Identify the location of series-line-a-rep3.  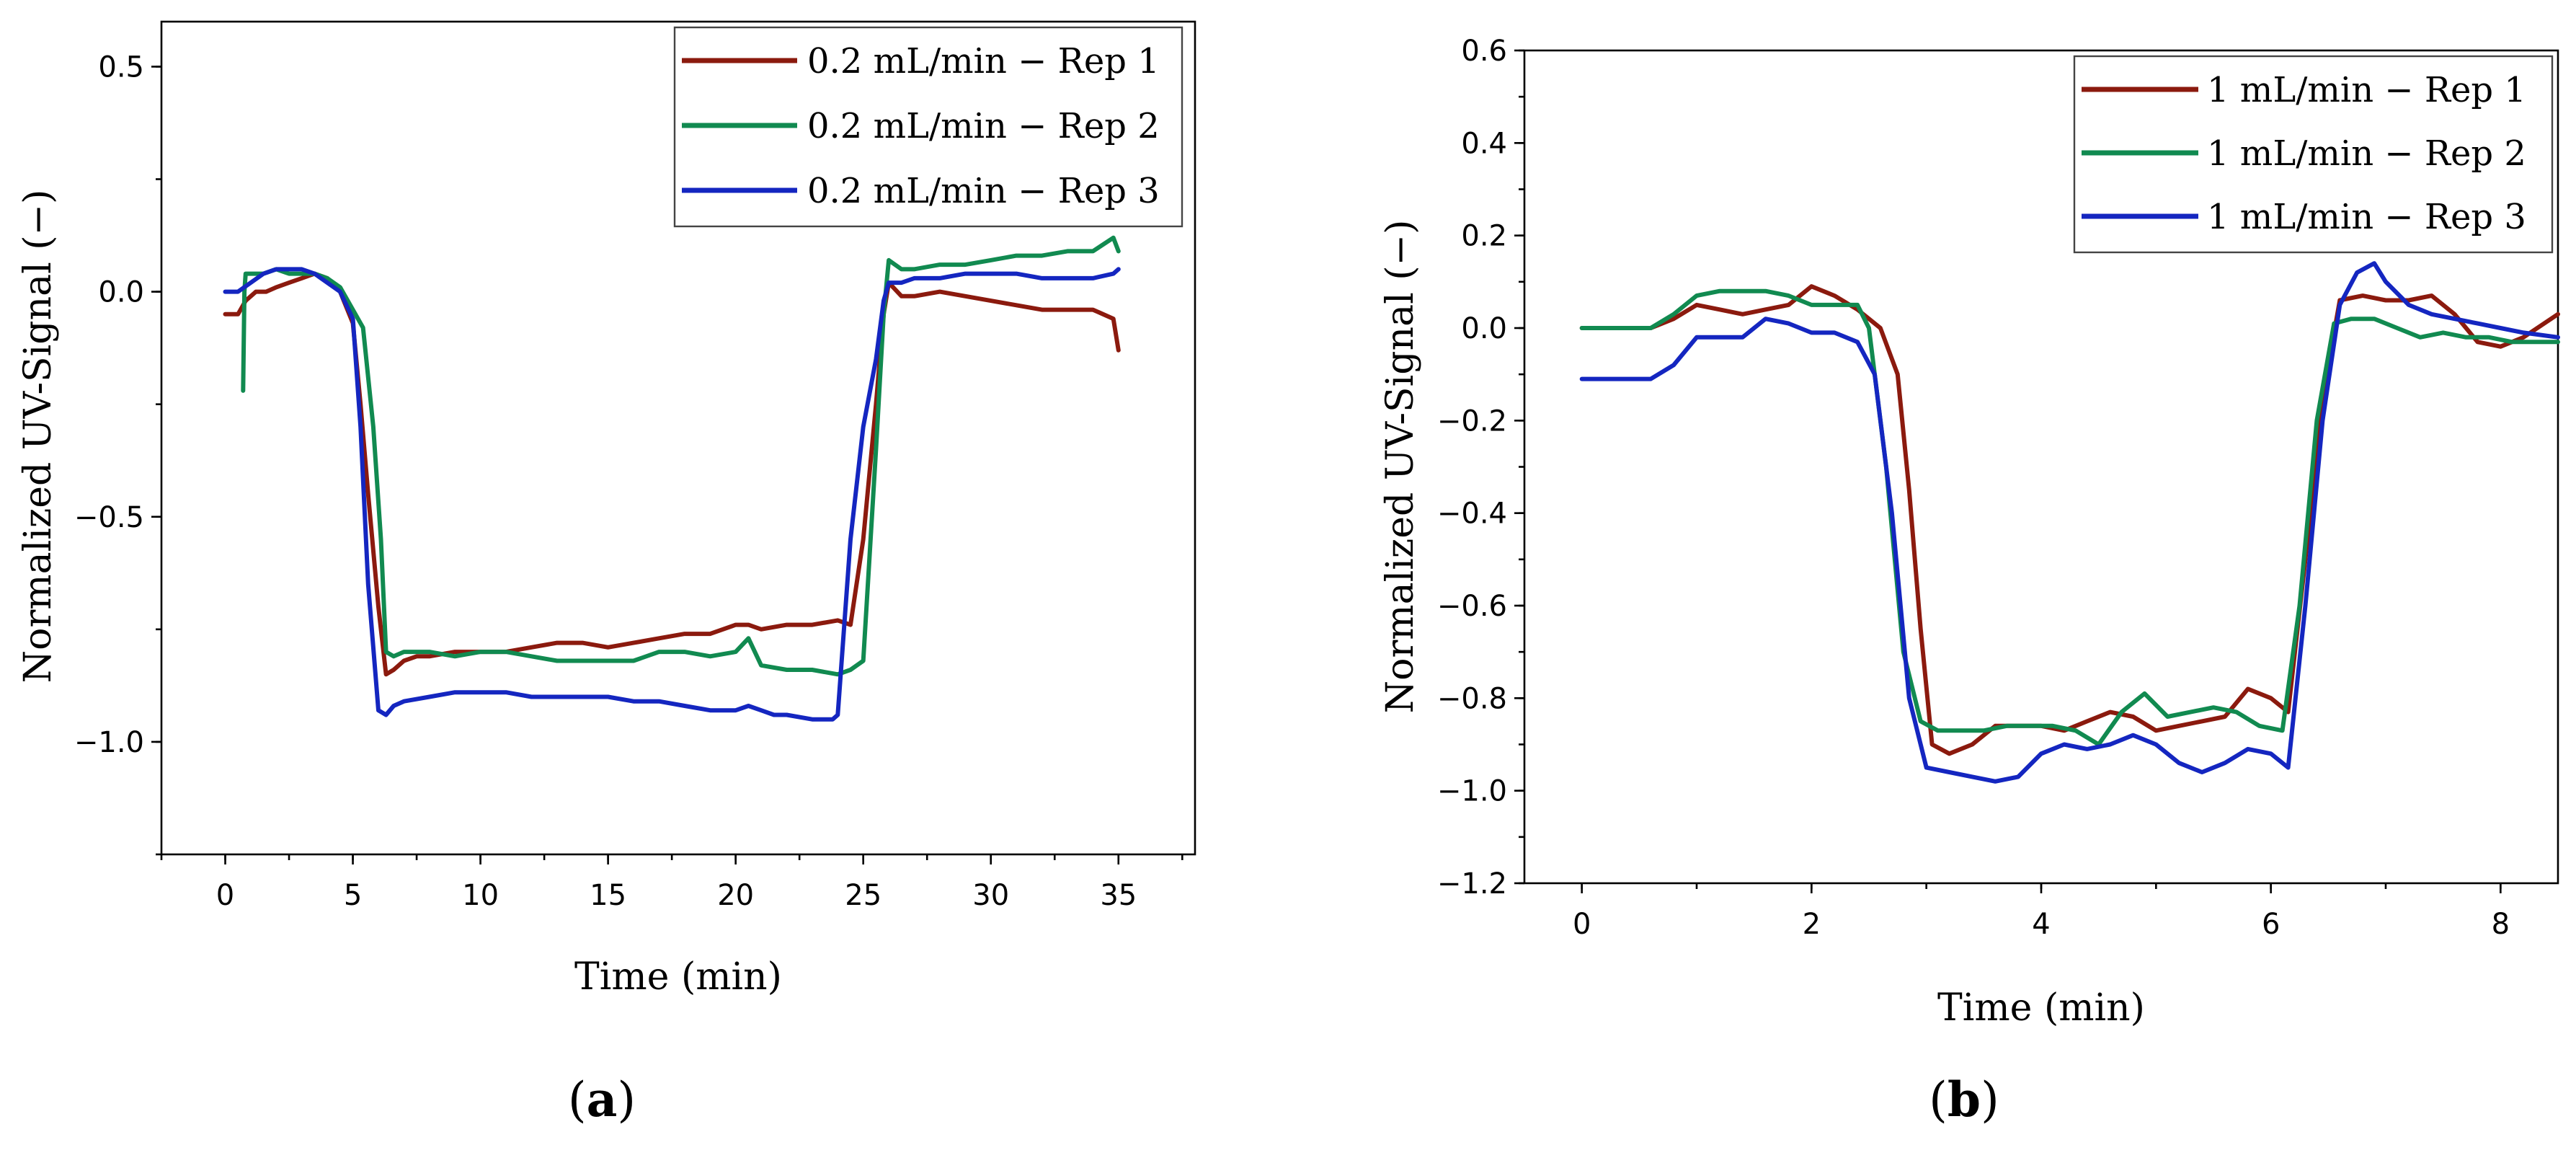
(672, 494).